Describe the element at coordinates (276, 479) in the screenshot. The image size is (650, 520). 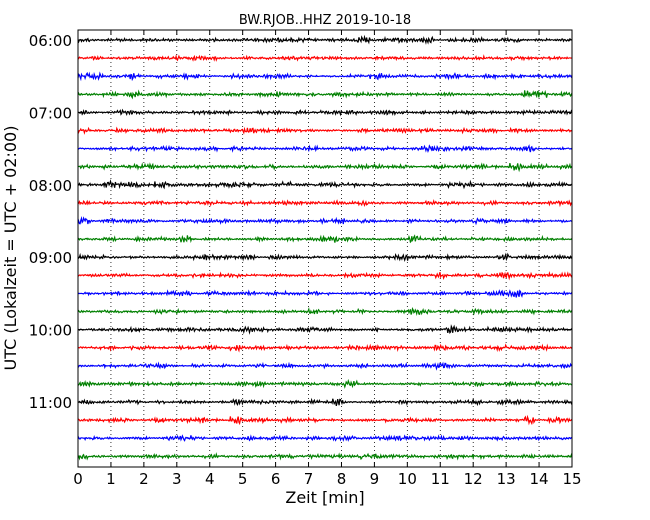
I see `x-tick-label: 6` at that location.